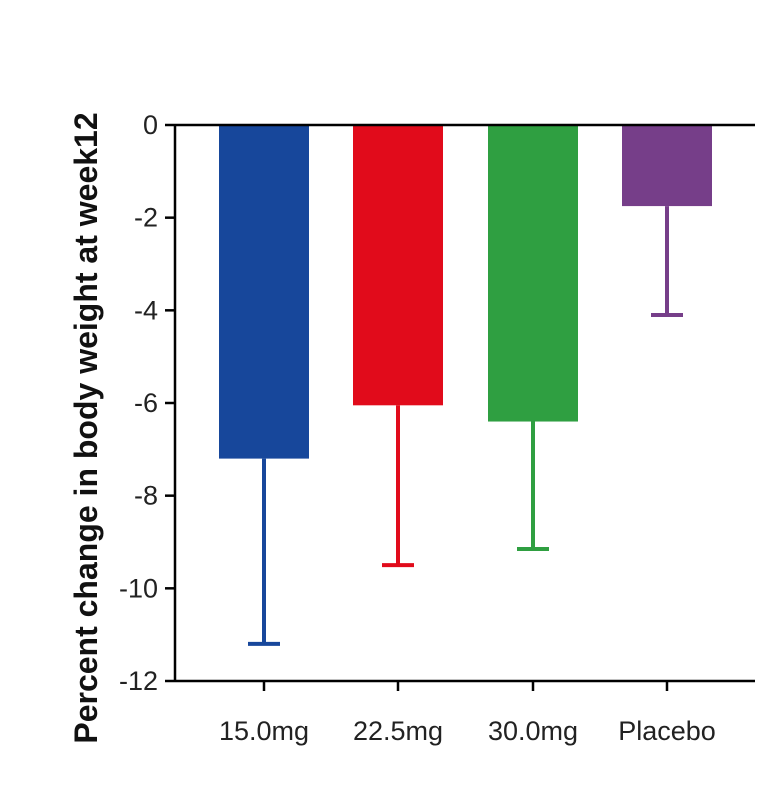 The image size is (770, 785). I want to click on error-bar-15-0mg, so click(264, 552).